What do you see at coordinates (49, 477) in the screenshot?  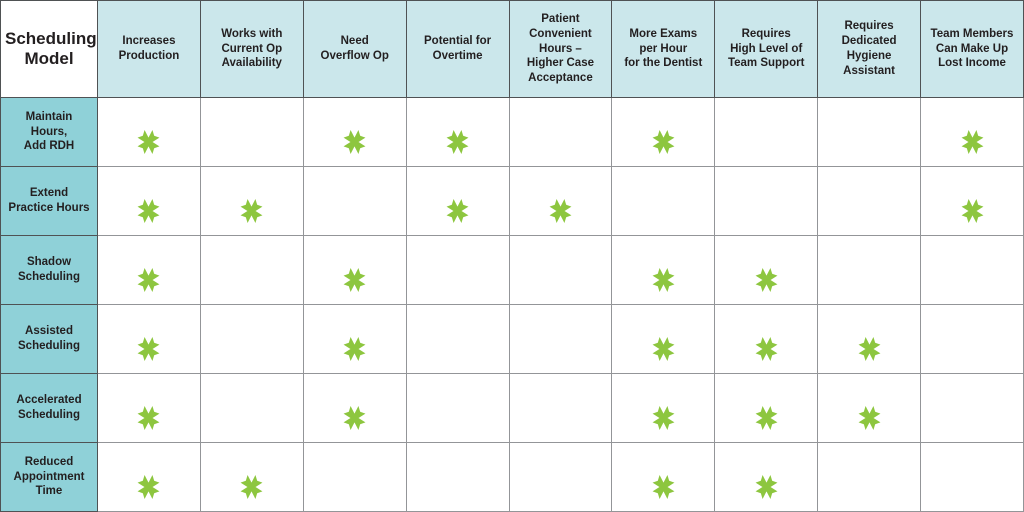 I see `row-header: Reduced Appointment Time` at bounding box center [49, 477].